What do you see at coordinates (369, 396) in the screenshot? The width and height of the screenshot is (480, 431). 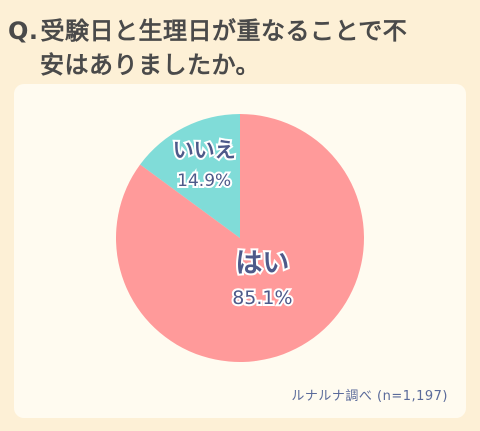 I see `source-note: ルナルナ調べ (n=1,197)` at bounding box center [369, 396].